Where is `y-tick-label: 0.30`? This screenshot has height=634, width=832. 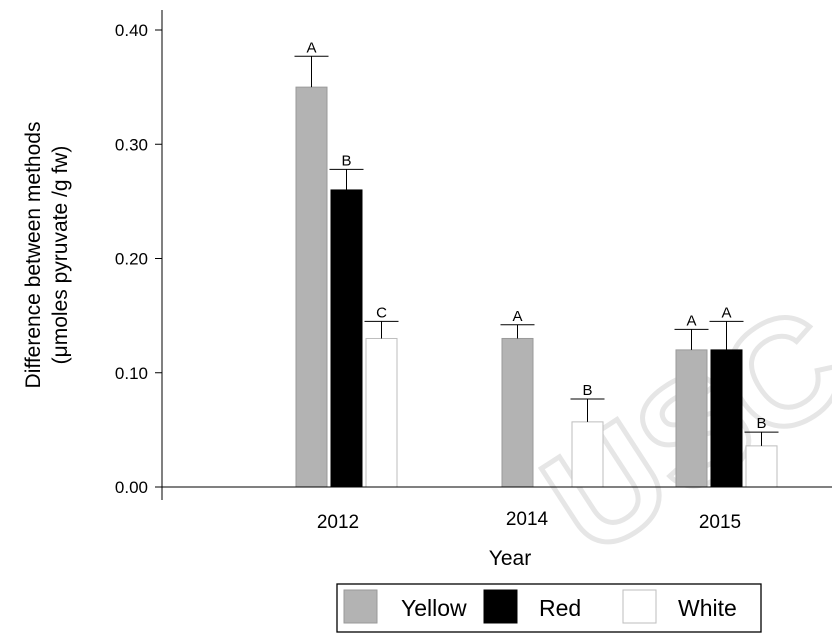 y-tick-label: 0.30 is located at coordinates (131, 144).